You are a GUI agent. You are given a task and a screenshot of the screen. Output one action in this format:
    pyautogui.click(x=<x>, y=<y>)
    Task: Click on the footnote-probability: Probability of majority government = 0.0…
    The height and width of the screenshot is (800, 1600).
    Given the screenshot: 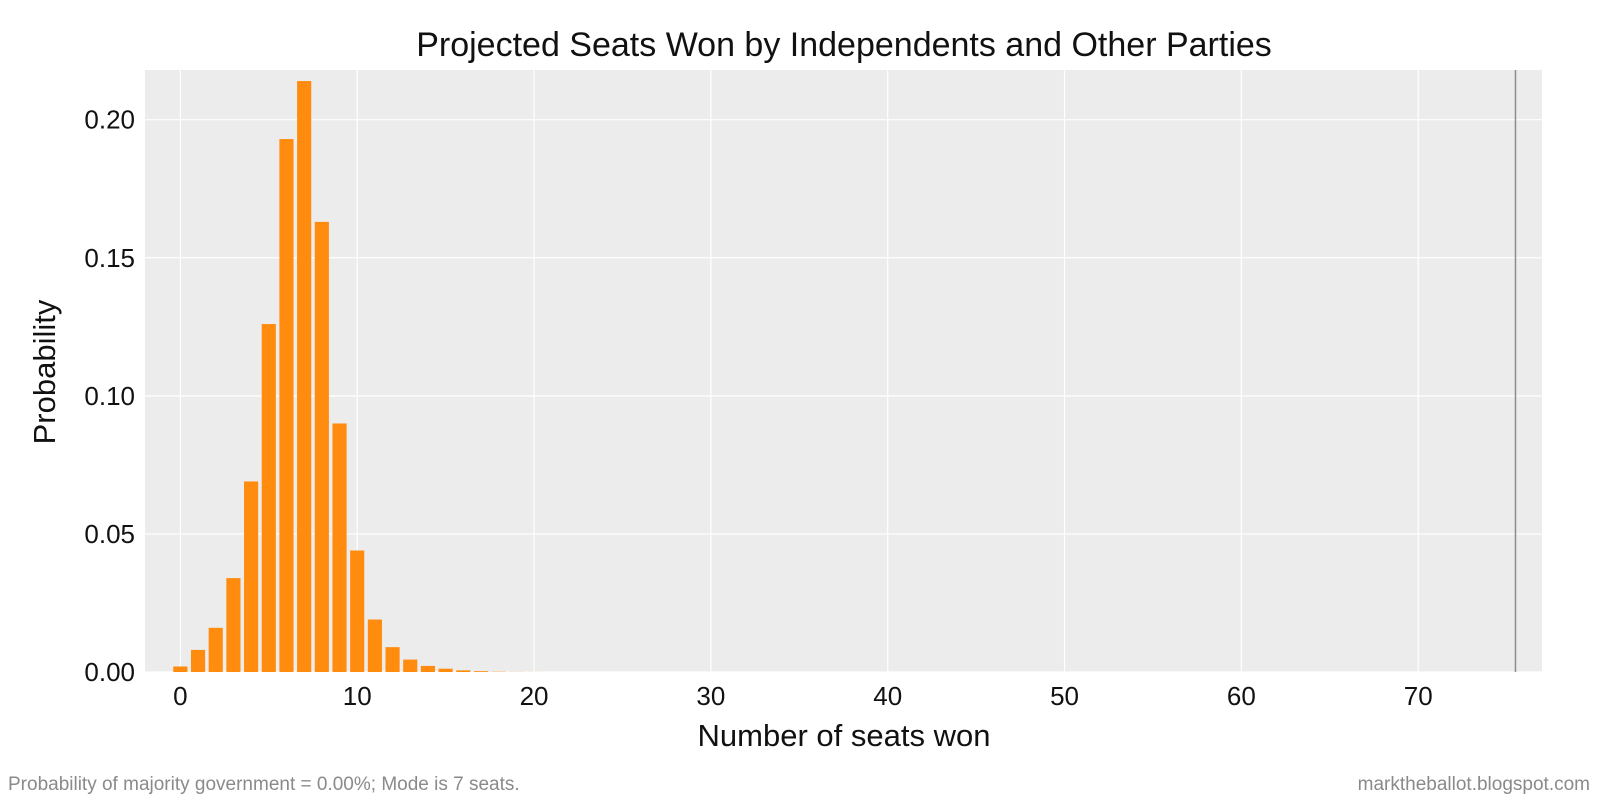 What is the action you would take?
    pyautogui.click(x=264, y=784)
    